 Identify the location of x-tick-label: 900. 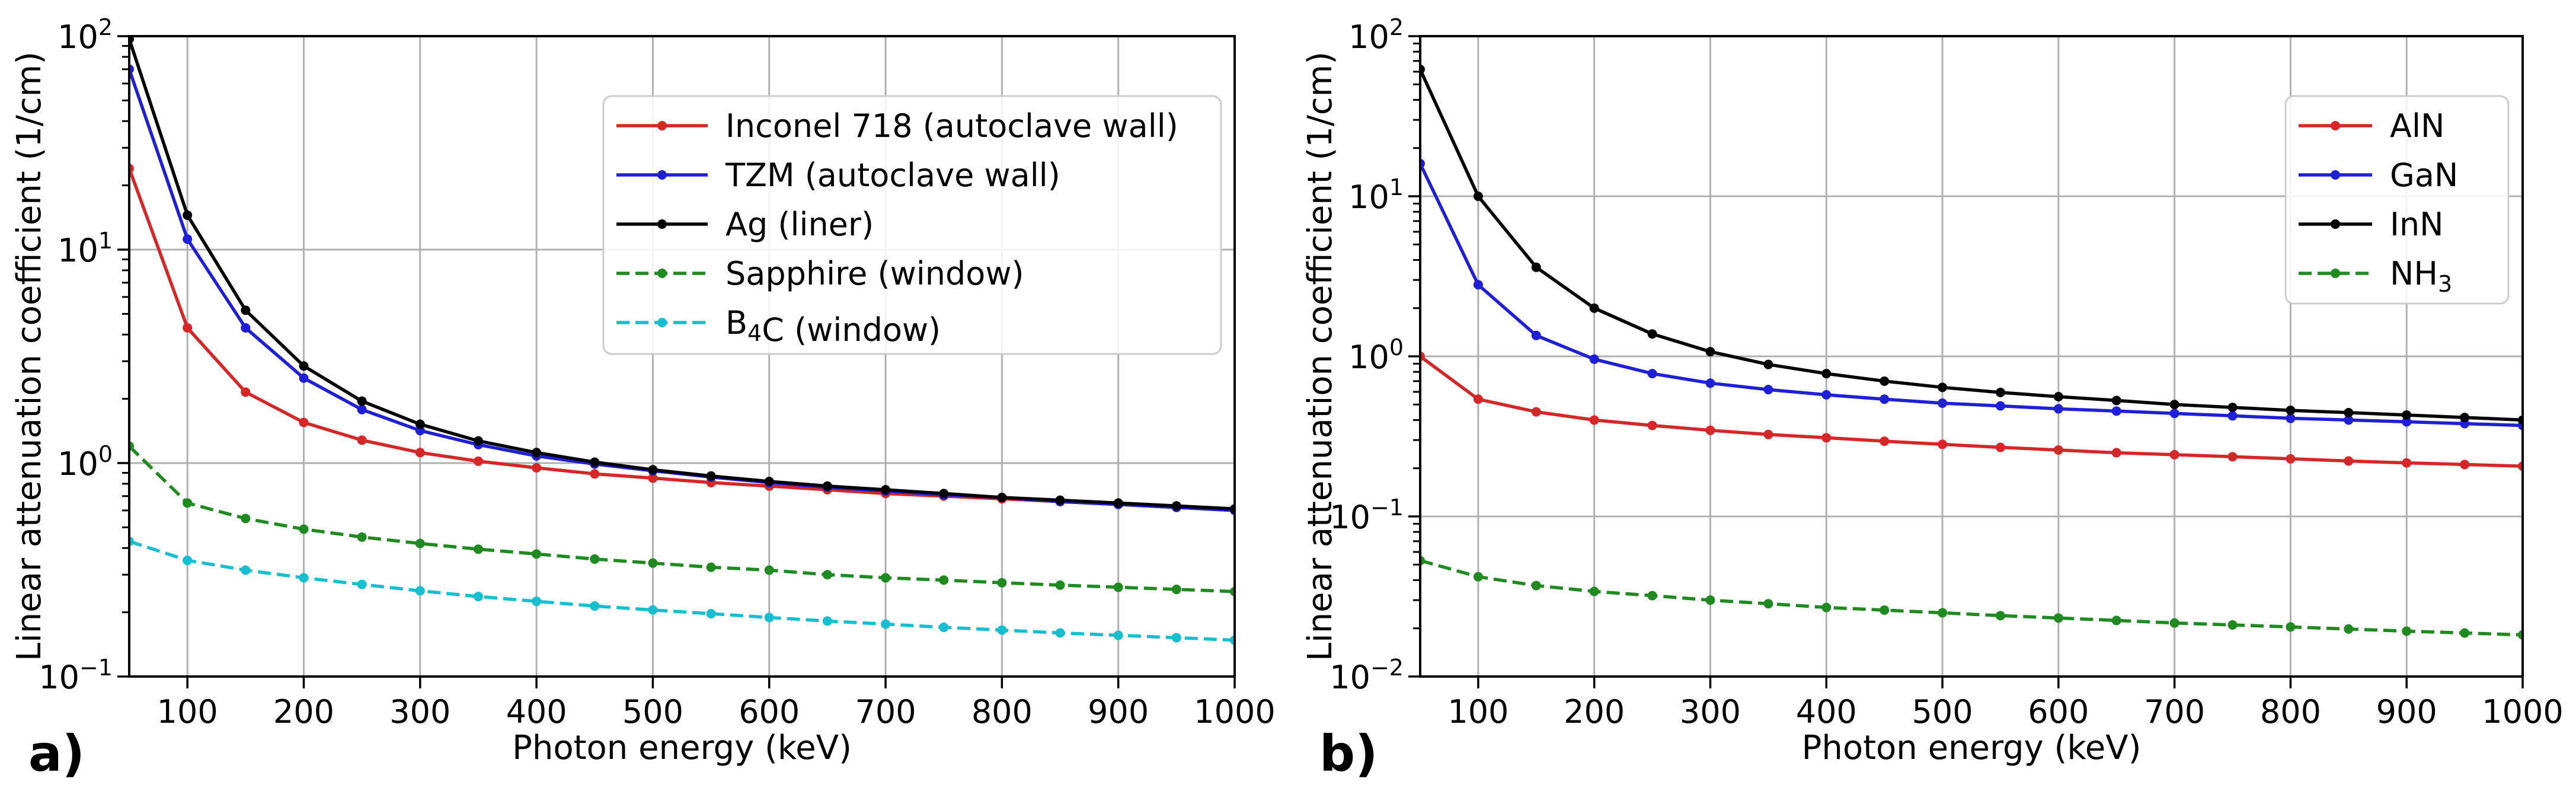
(1118, 712).